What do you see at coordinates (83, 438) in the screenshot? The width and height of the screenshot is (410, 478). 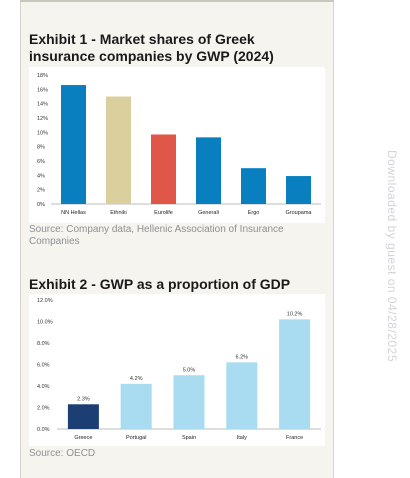 I see `x-tick-label: Greece` at bounding box center [83, 438].